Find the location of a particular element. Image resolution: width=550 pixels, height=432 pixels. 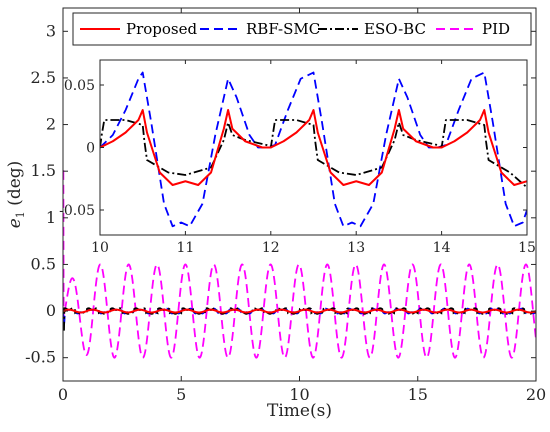

y-tick-label: 2.5 is located at coordinates (43, 77).